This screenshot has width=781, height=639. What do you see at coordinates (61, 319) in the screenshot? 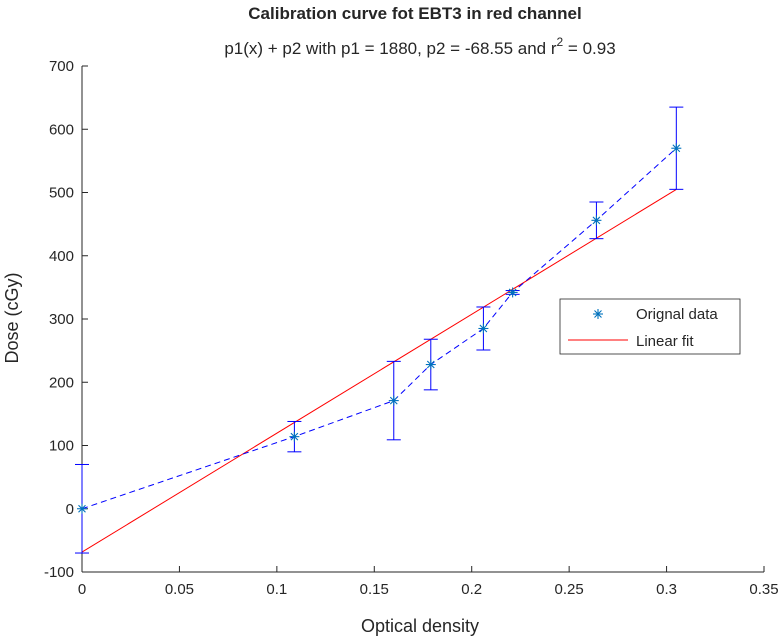
I see `y-tick-label: 300` at bounding box center [61, 319].